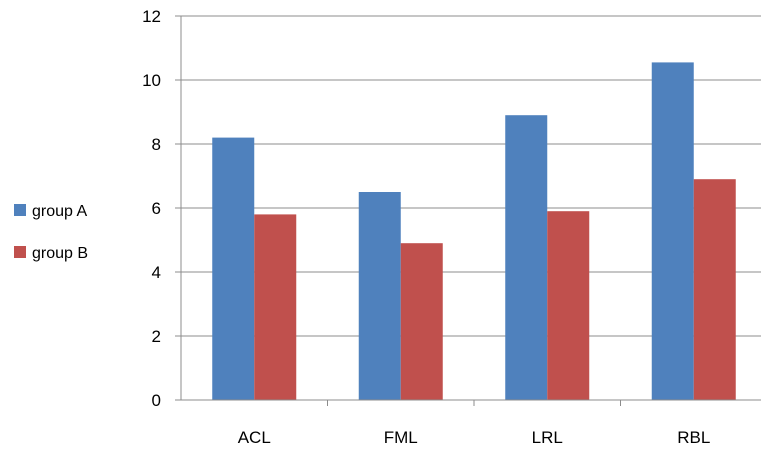 The width and height of the screenshot is (761, 451). I want to click on bar-group-a-fml, so click(379, 296).